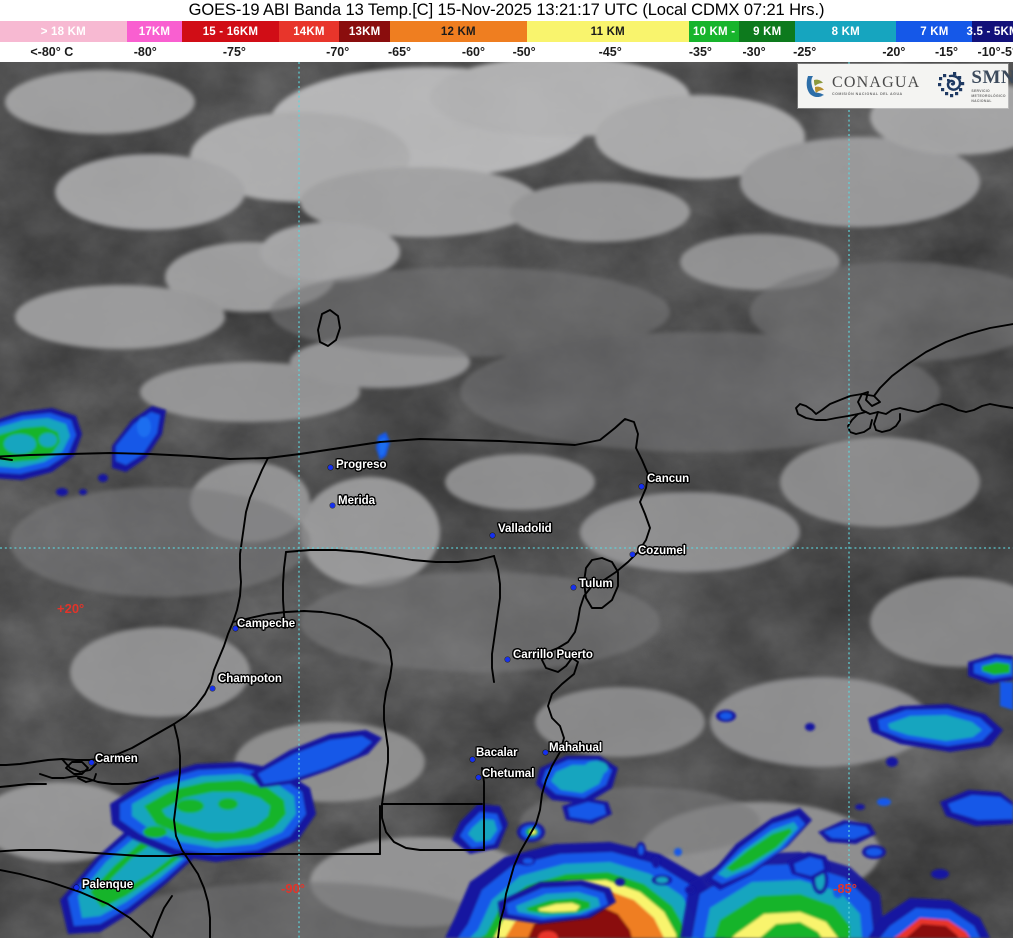 The width and height of the screenshot is (1013, 938). What do you see at coordinates (234, 52) in the screenshot?
I see `temperature-tick: -75°` at bounding box center [234, 52].